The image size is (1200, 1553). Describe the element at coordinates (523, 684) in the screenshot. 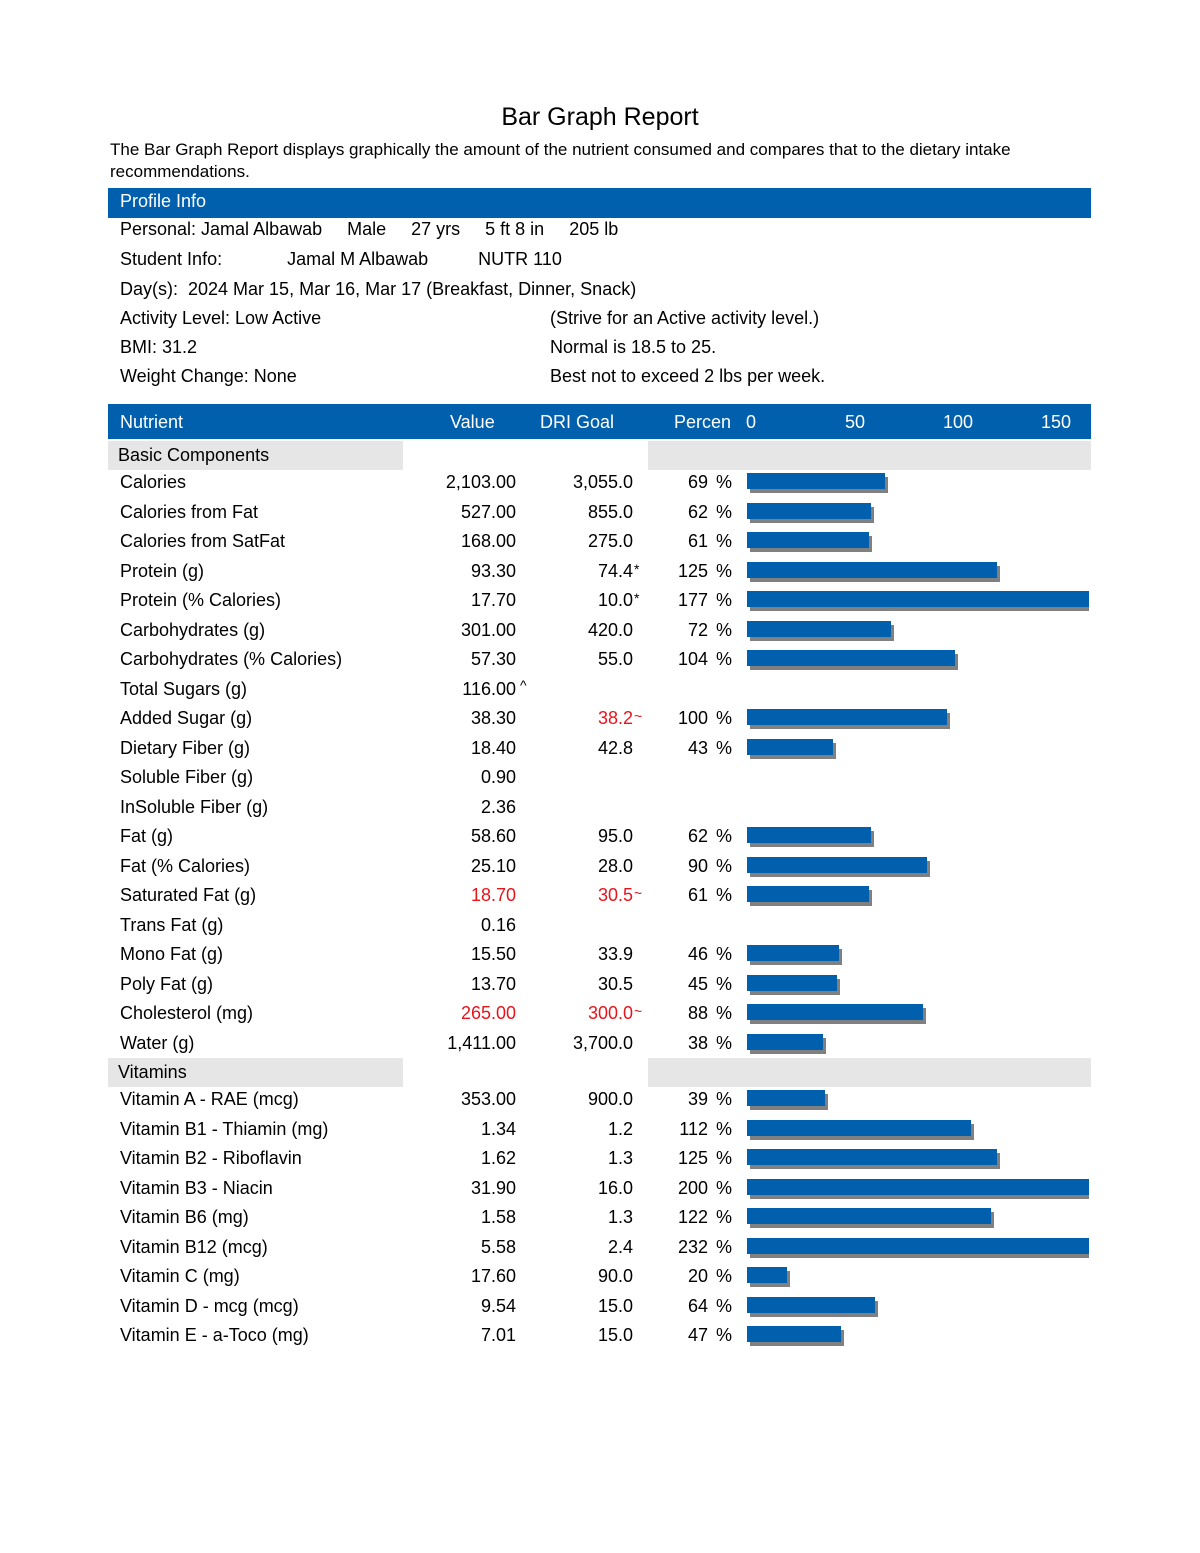

I see `value-flag: ^` at that location.